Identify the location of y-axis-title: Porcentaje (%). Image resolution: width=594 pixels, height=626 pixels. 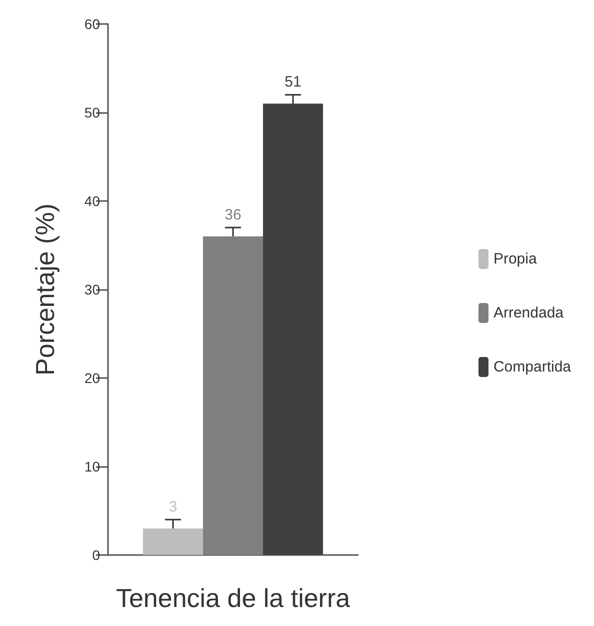
(45, 290).